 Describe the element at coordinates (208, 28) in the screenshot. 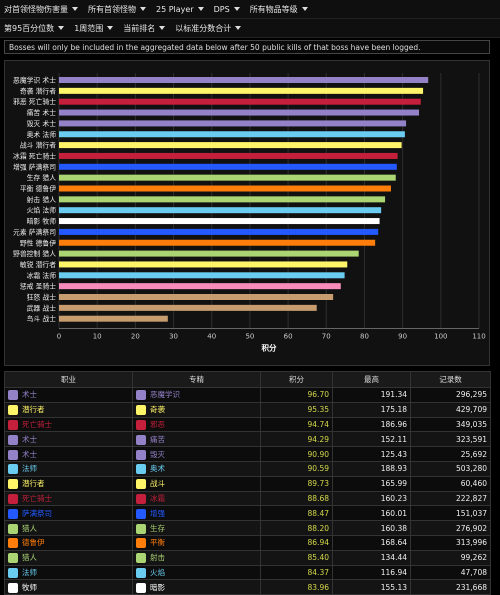

I see `toolbar2-dropdown-3: 以标准分数合计` at that location.